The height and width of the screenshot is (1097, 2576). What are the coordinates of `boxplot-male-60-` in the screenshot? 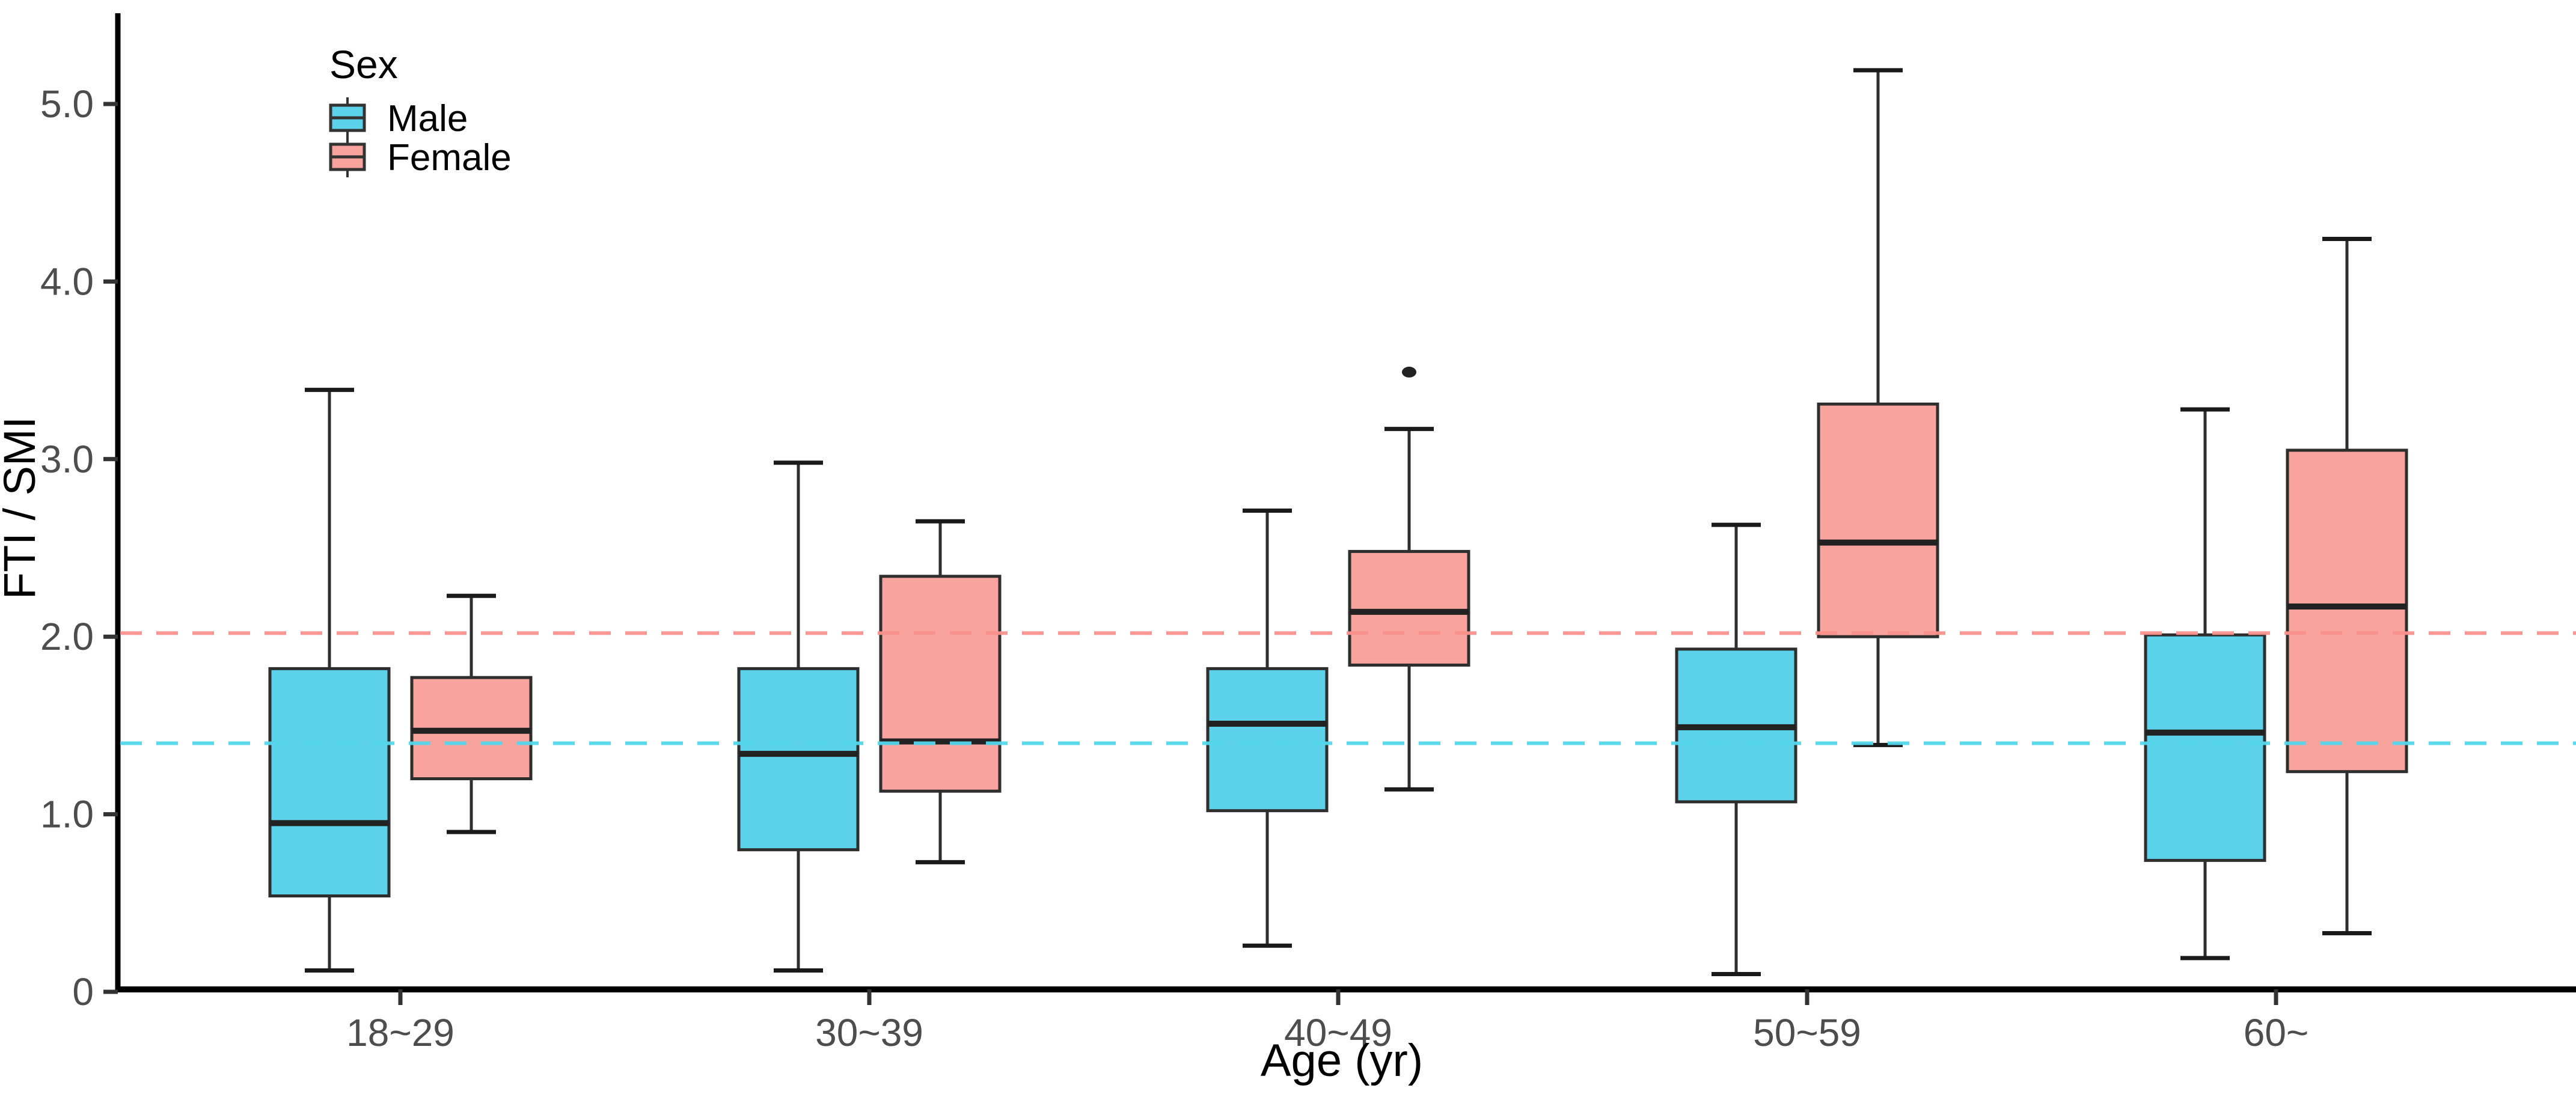 It's located at (2205, 684).